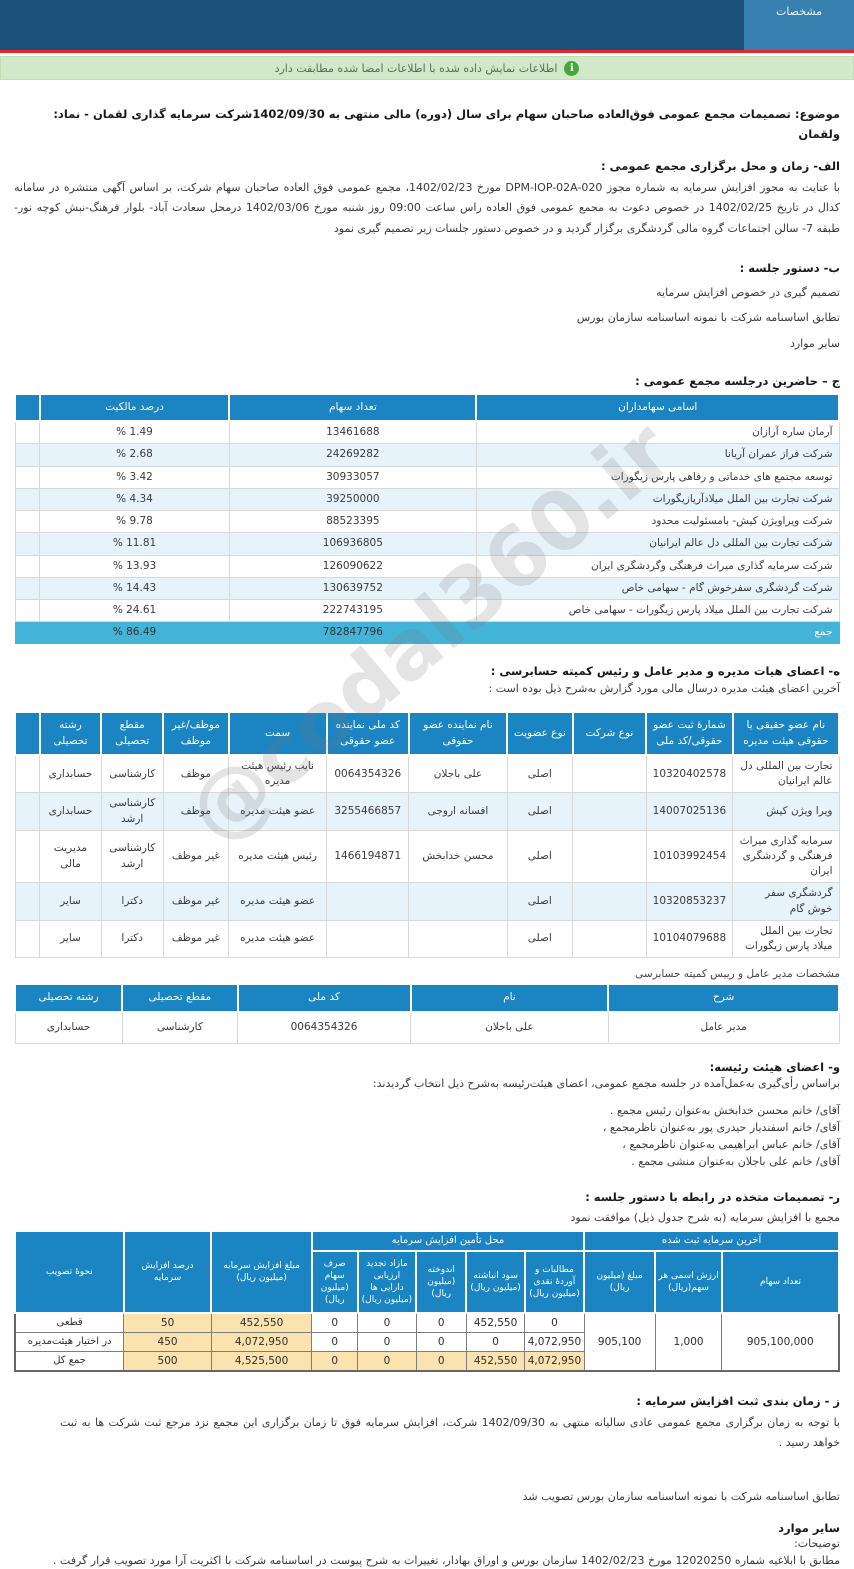  What do you see at coordinates (352, 544) in the screenshot?
I see `share-count: 106936805` at bounding box center [352, 544].